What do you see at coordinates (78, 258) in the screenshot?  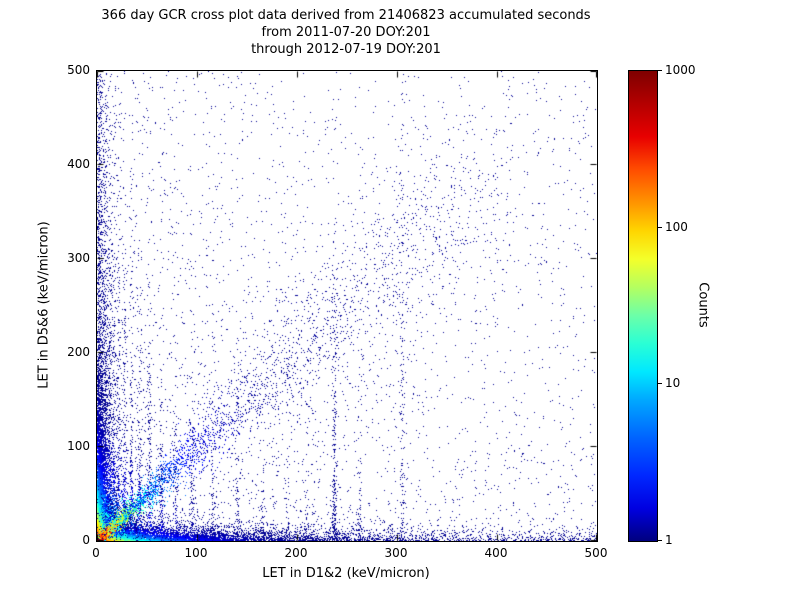 I see `y-tick-label: 300` at bounding box center [78, 258].